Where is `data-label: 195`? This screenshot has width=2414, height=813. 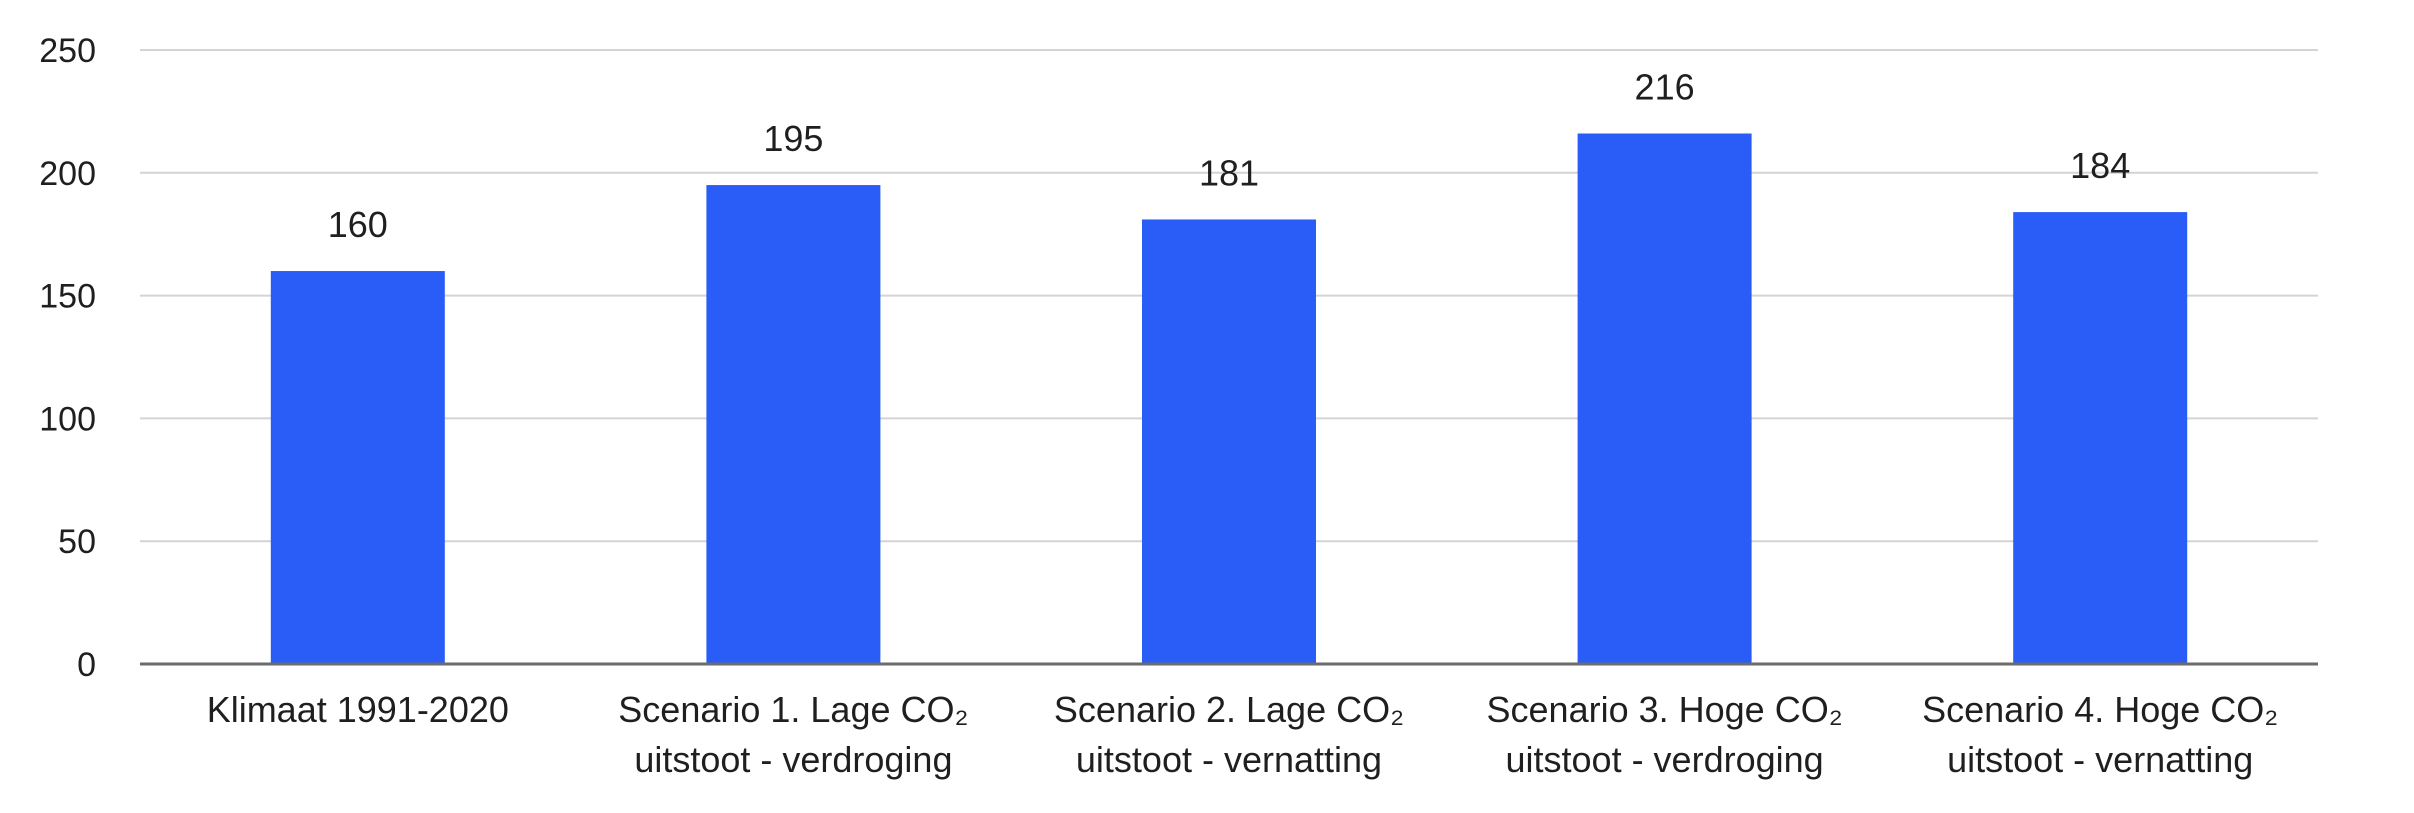
data-label: 195 is located at coordinates (793, 138).